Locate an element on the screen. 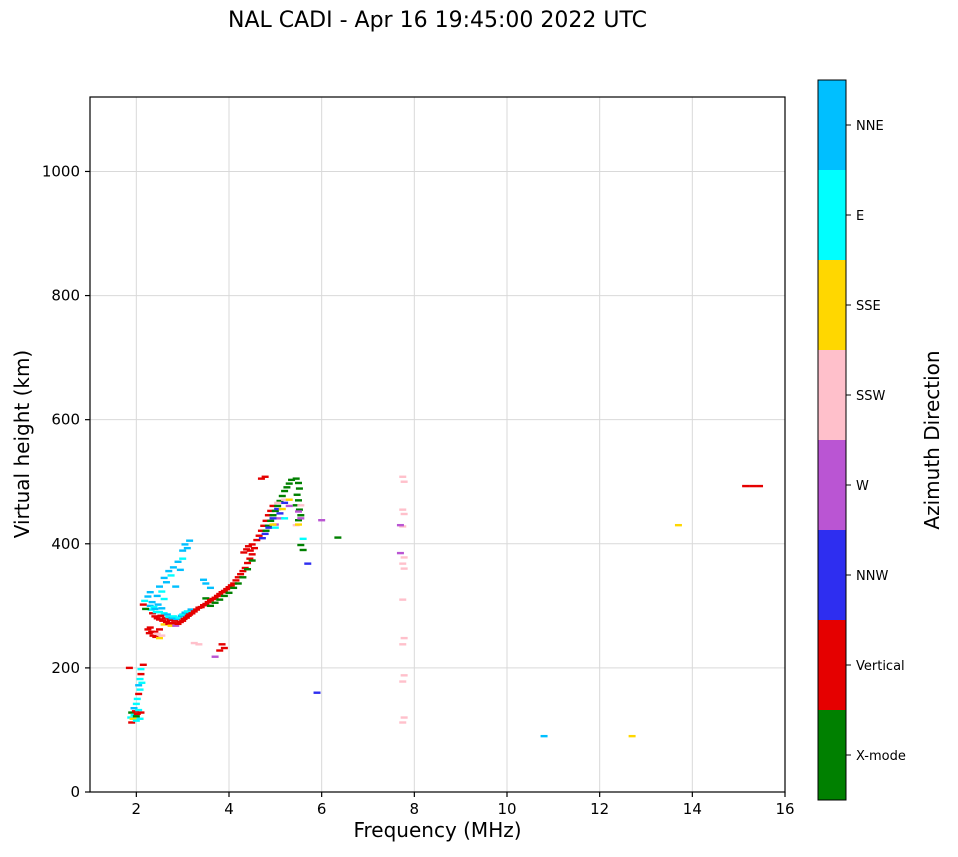 Image resolution: width=958 pixels, height=857 pixels. x-tick-label: 2 is located at coordinates (137, 809).